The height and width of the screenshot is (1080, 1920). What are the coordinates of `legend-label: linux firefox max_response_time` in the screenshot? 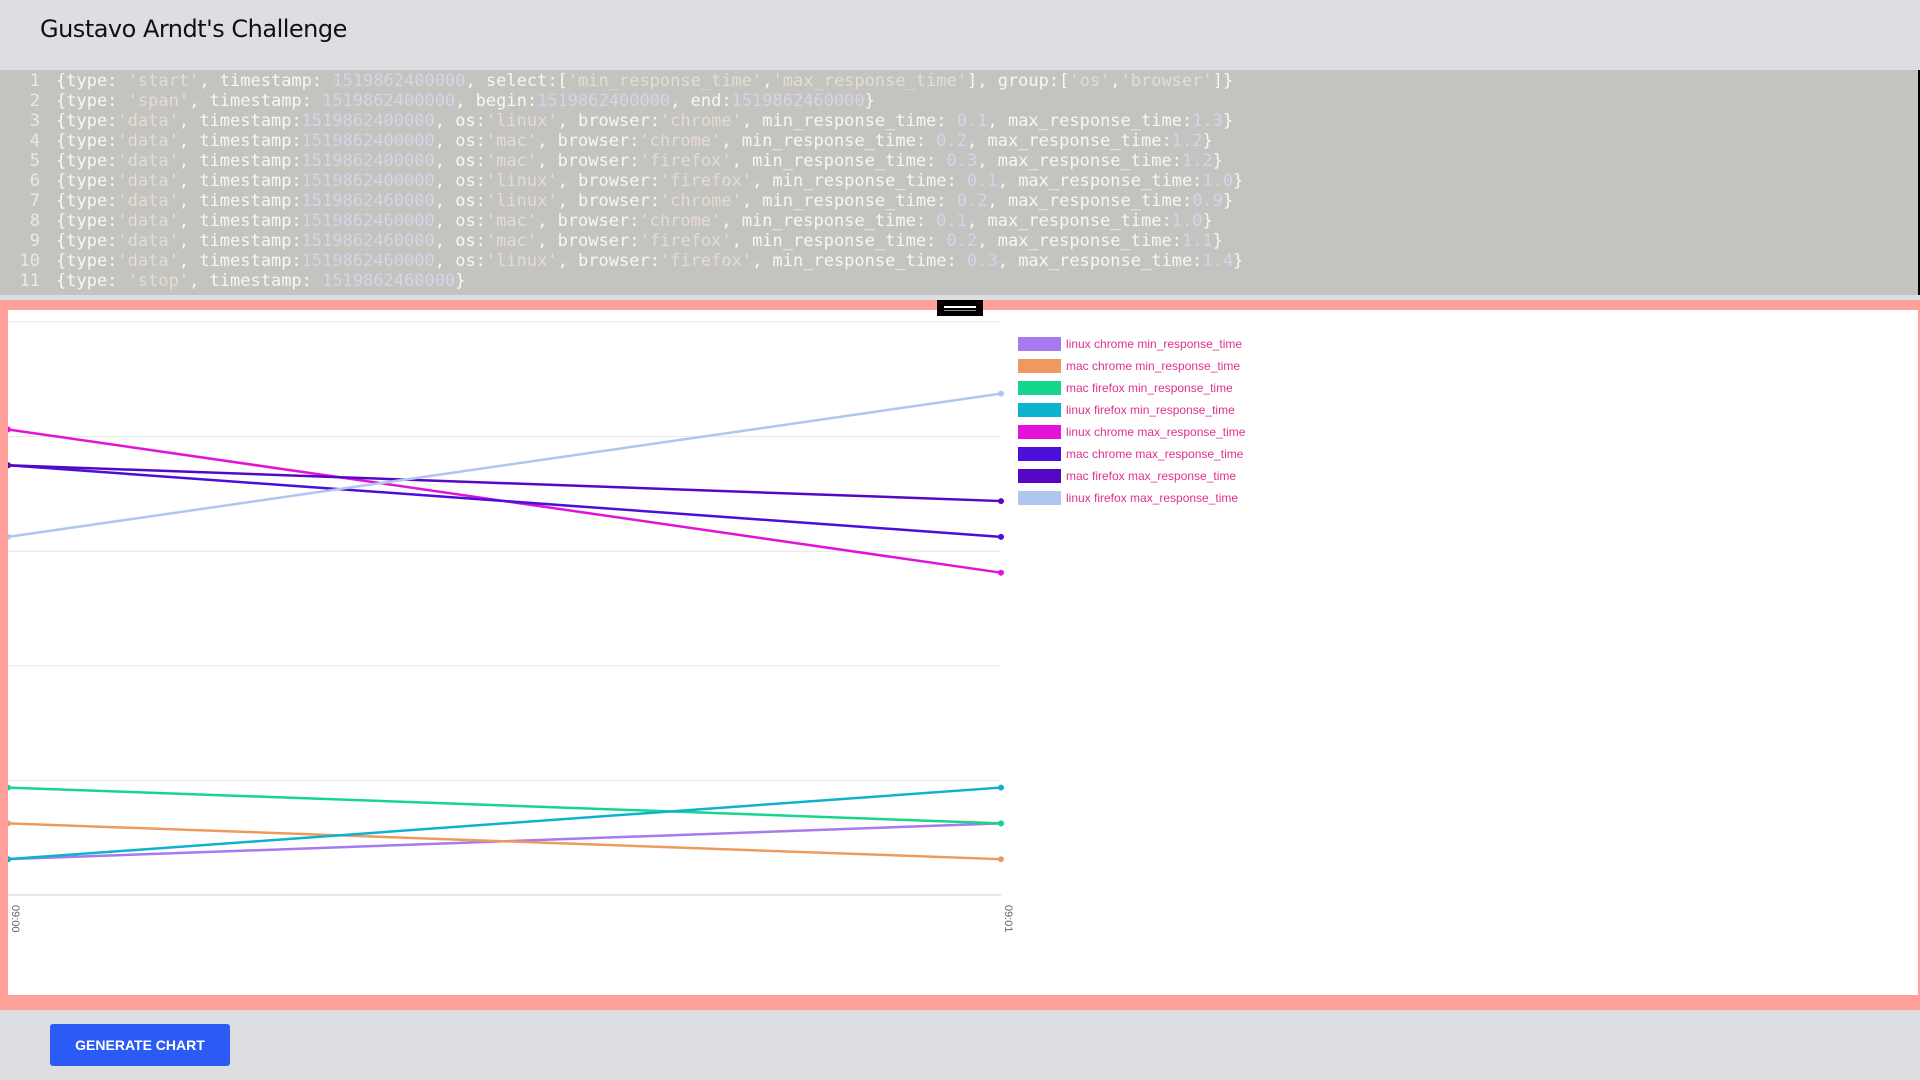 It's located at (1152, 498).